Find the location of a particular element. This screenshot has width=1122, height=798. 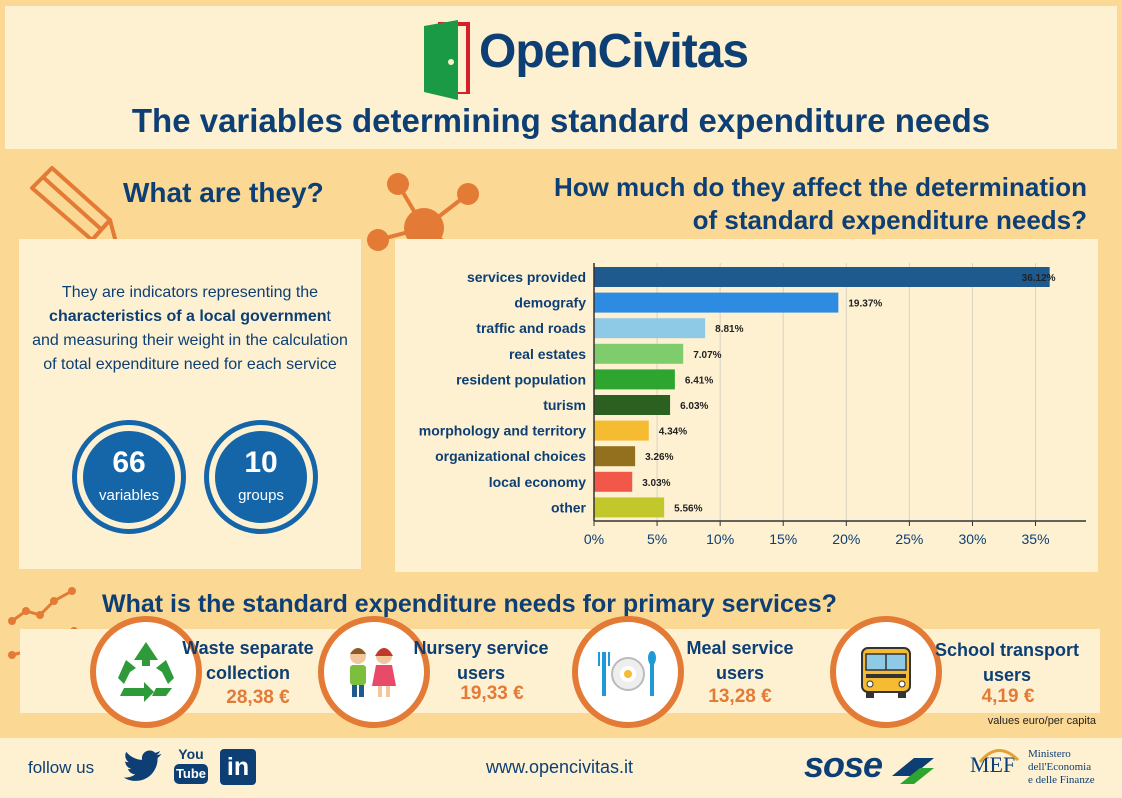

service-transport-value: 4,19 € is located at coordinates (1008, 696).